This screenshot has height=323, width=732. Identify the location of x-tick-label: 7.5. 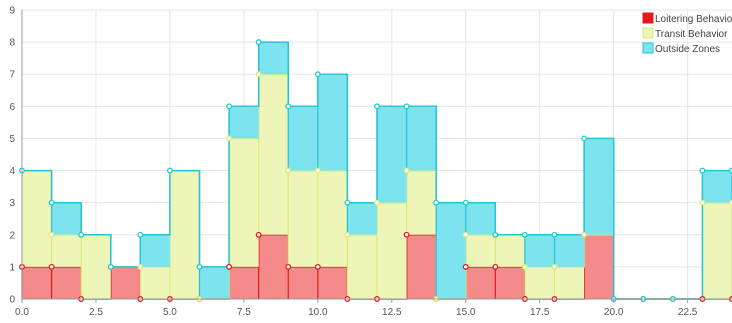
(244, 312).